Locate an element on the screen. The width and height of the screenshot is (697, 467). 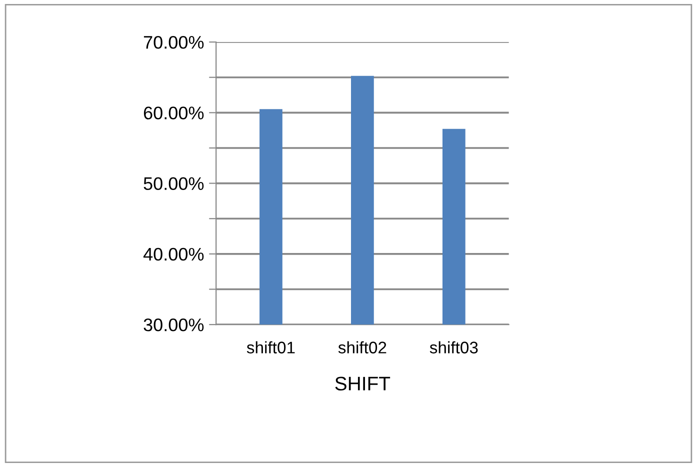
x-tick-label: shift01 is located at coordinates (270, 347).